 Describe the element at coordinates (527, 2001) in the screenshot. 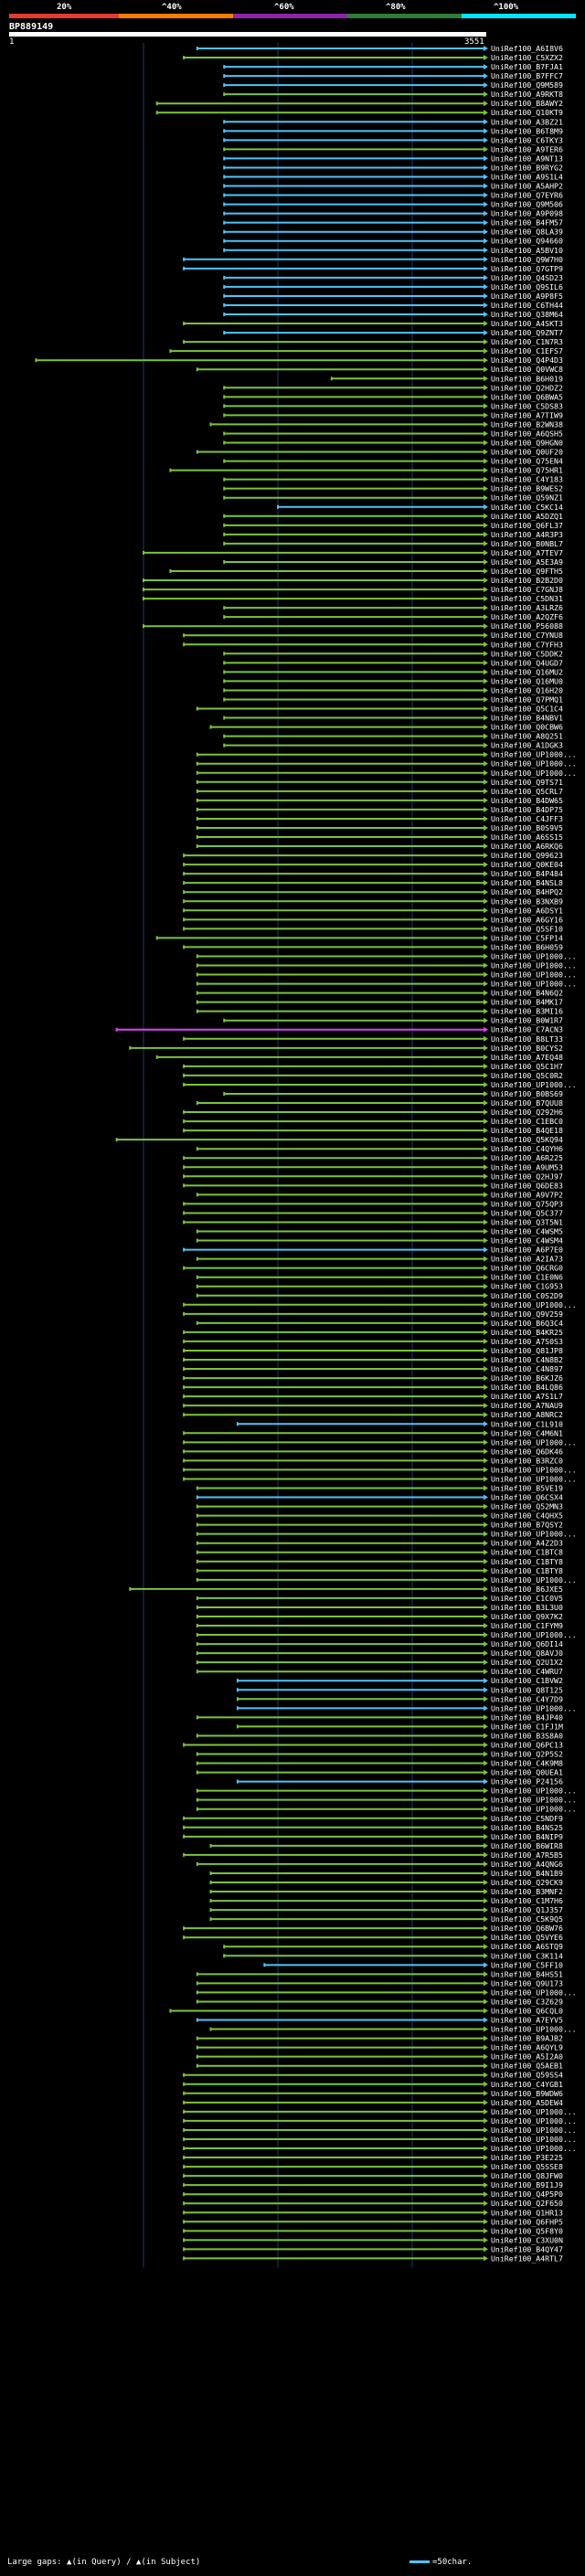

I see `hit-label: UniRef100_C3Z629` at that location.